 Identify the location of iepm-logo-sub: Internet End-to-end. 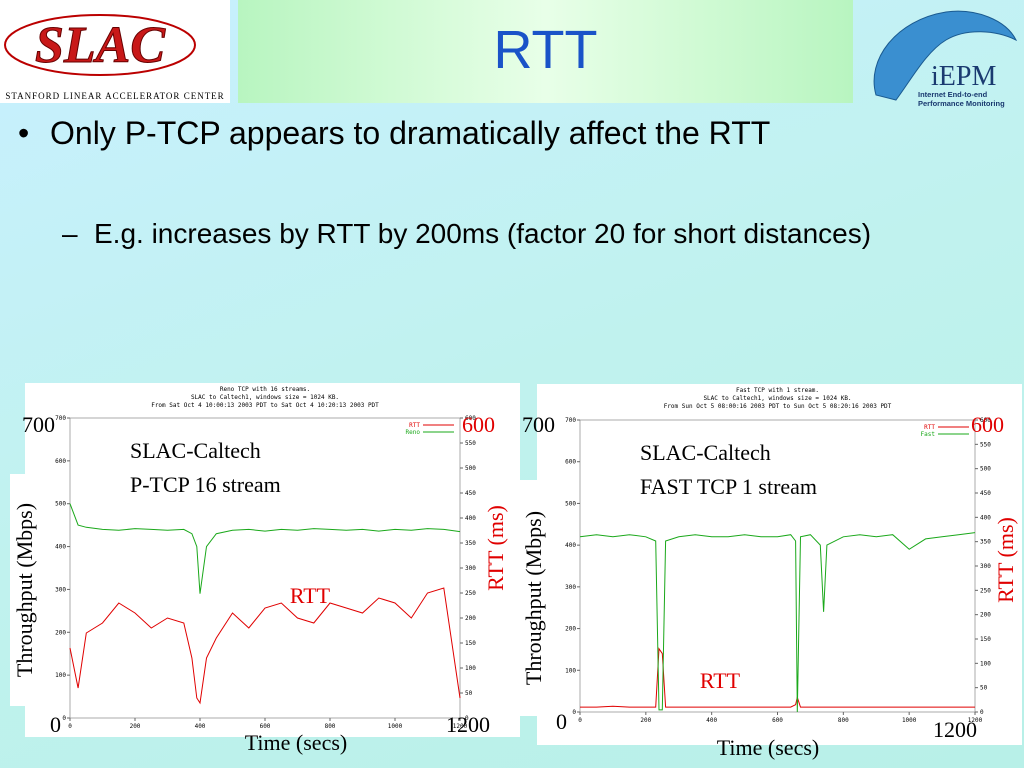
(953, 94).